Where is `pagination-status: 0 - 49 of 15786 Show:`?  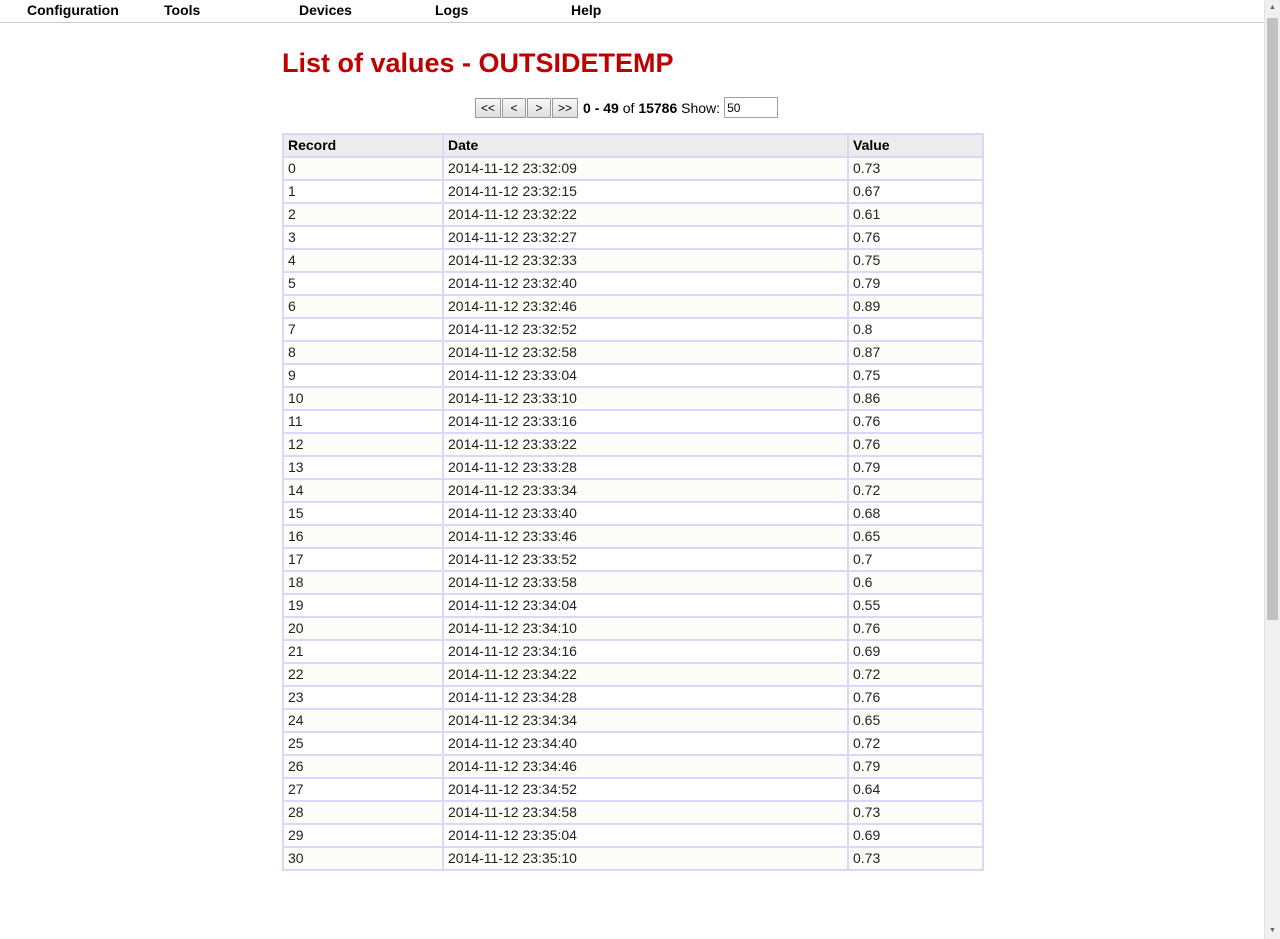
pagination-status: 0 - 49 of 15786 Show: is located at coordinates (651, 108).